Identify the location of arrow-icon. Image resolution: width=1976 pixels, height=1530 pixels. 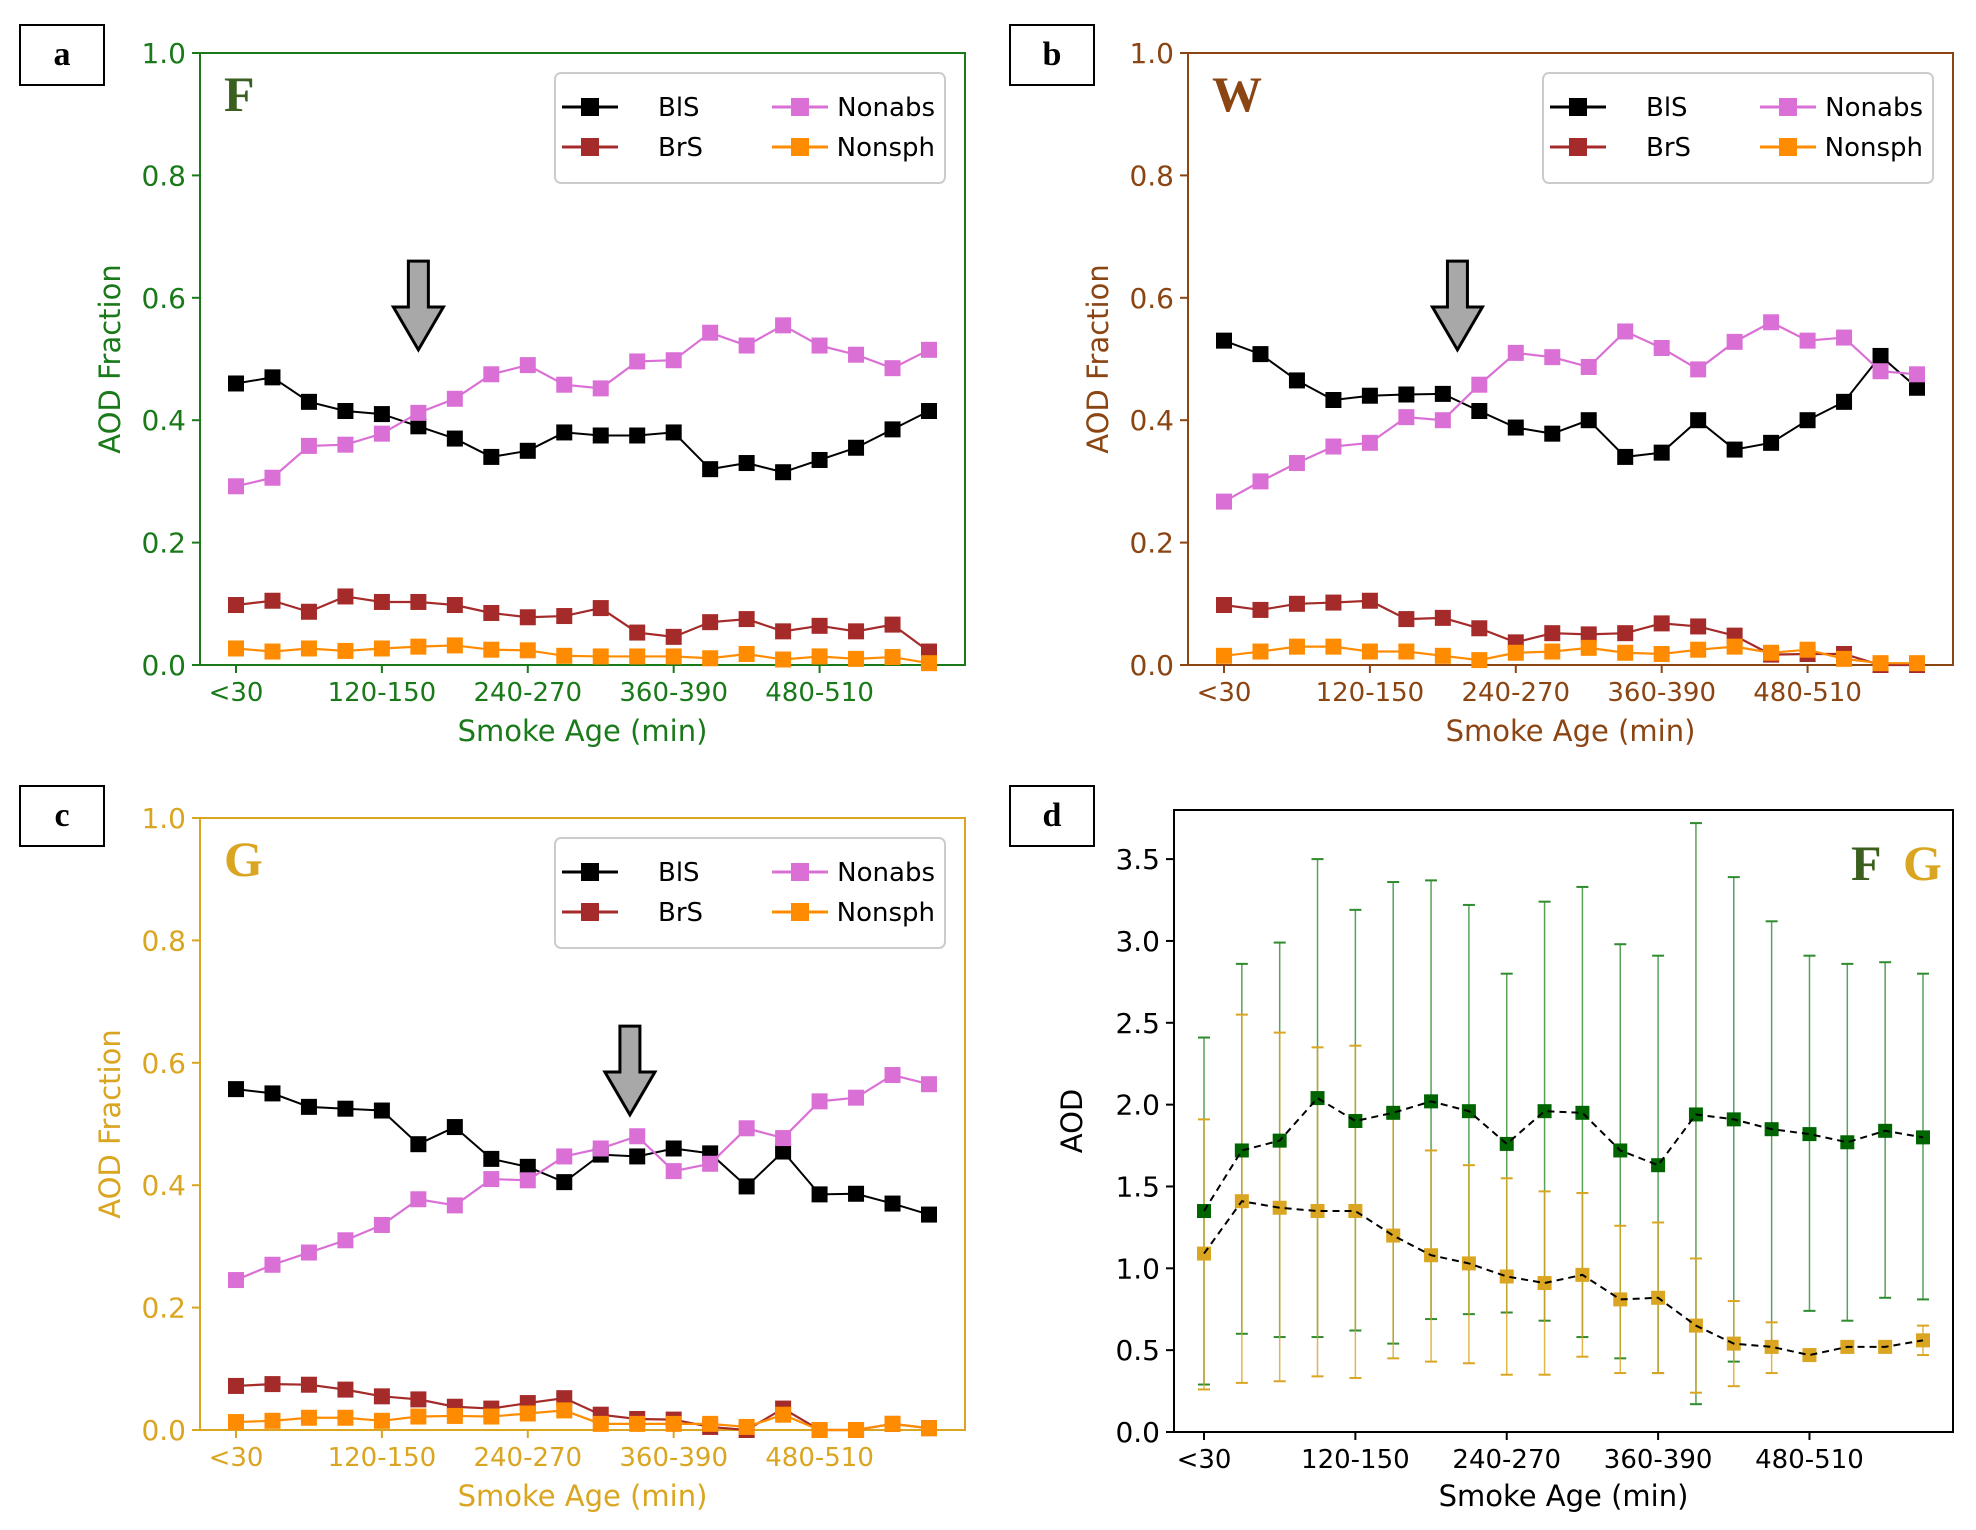
(418, 306).